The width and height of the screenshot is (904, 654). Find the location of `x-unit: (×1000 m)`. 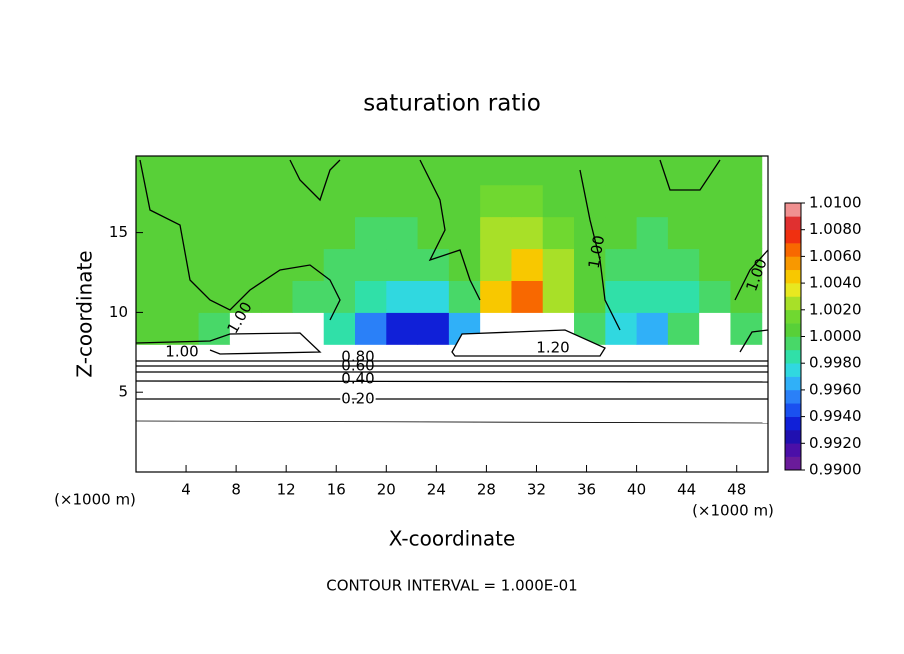

x-unit: (×1000 m) is located at coordinates (733, 511).